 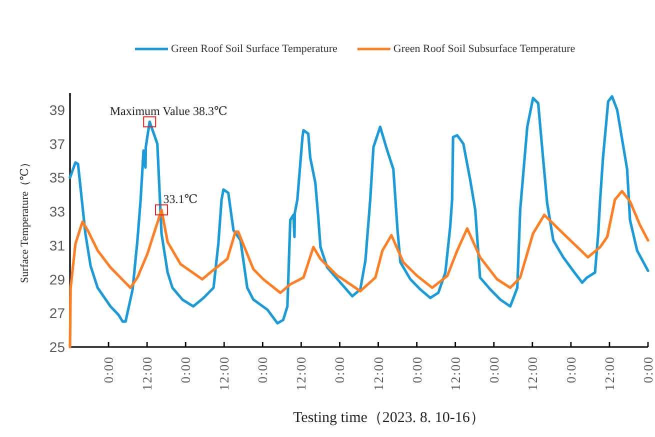 I want to click on y-tick-label: 39, so click(x=57, y=110).